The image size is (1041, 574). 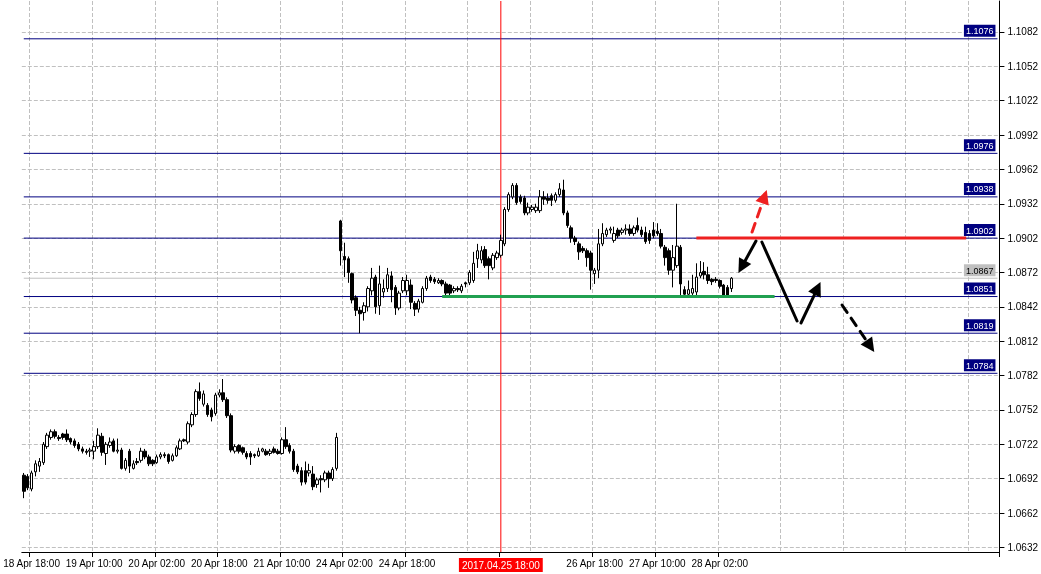 What do you see at coordinates (1023, 66) in the screenshot?
I see `y-tick-label: 1.1052` at bounding box center [1023, 66].